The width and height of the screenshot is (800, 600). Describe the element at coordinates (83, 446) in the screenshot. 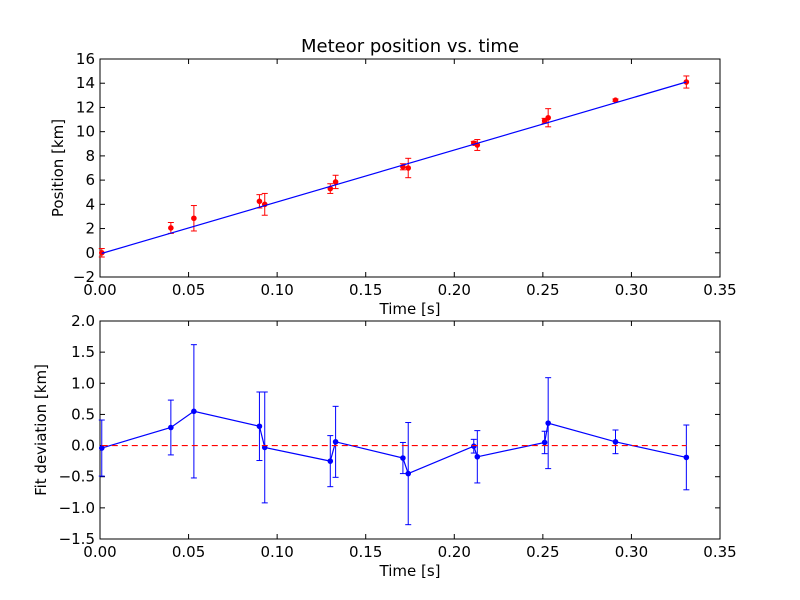

I see `deviation-y-tick-label: 0.0` at that location.